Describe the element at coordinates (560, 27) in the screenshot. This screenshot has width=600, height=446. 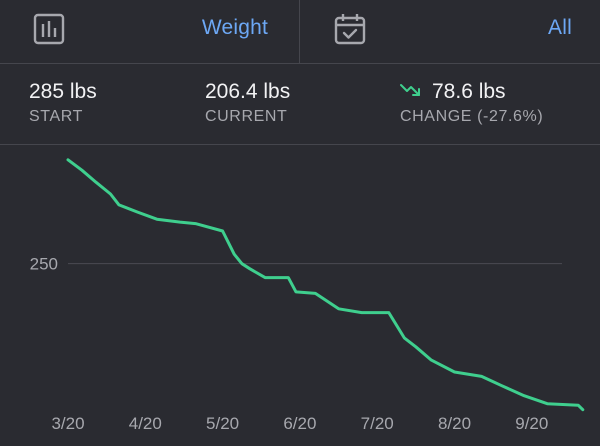
I see `range-value: All` at that location.